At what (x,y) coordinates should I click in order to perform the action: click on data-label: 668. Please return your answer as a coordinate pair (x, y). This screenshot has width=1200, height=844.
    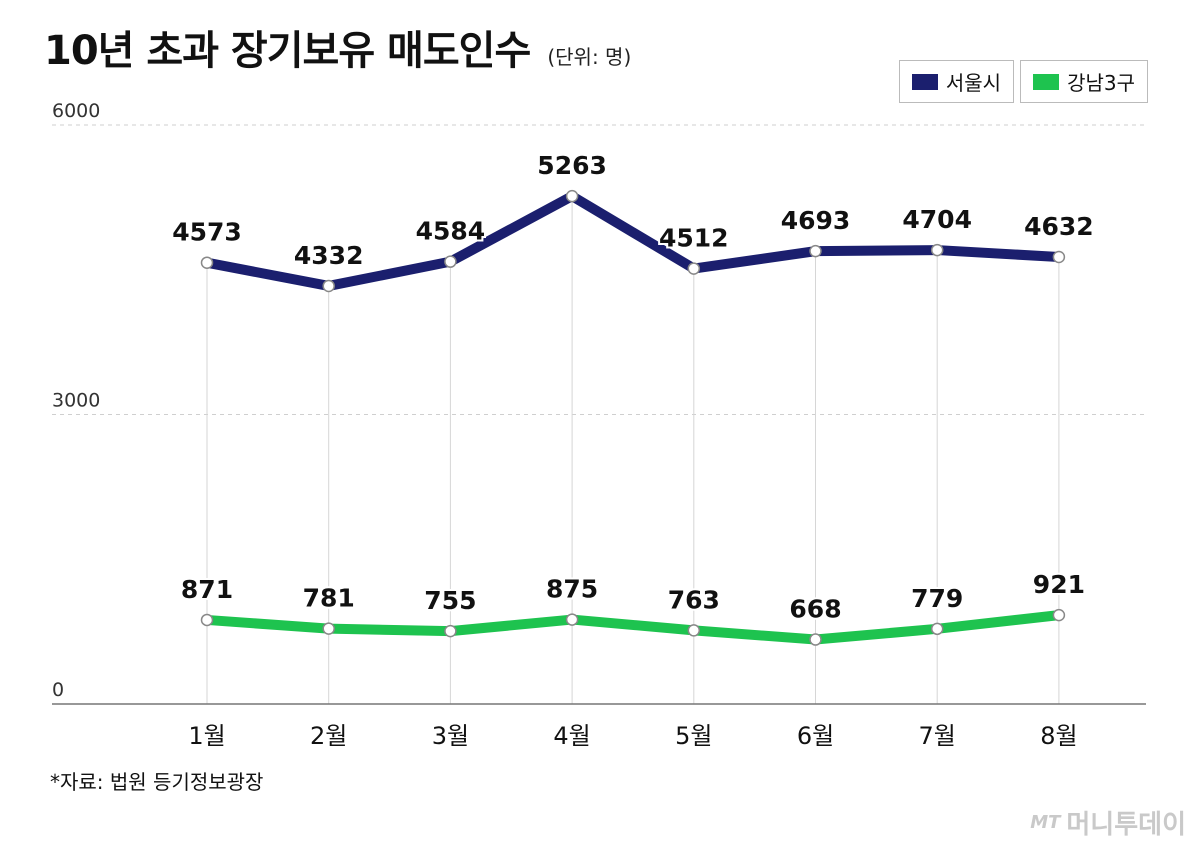
    Looking at the image, I should click on (815, 609).